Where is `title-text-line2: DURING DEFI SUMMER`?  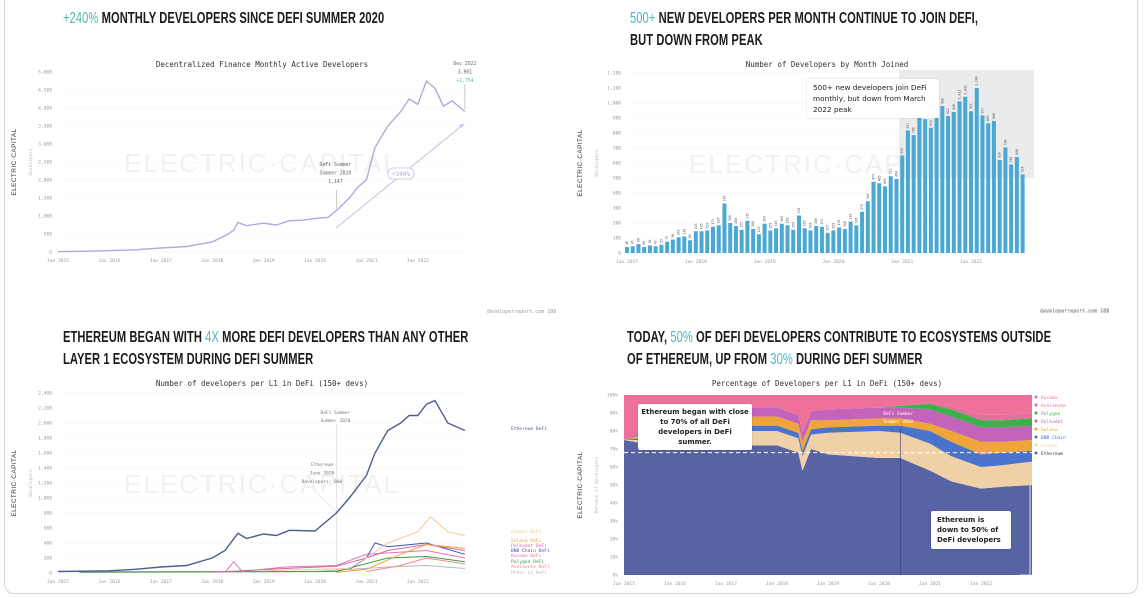
title-text-line2: DURING DEFI SUMMER is located at coordinates (857, 359).